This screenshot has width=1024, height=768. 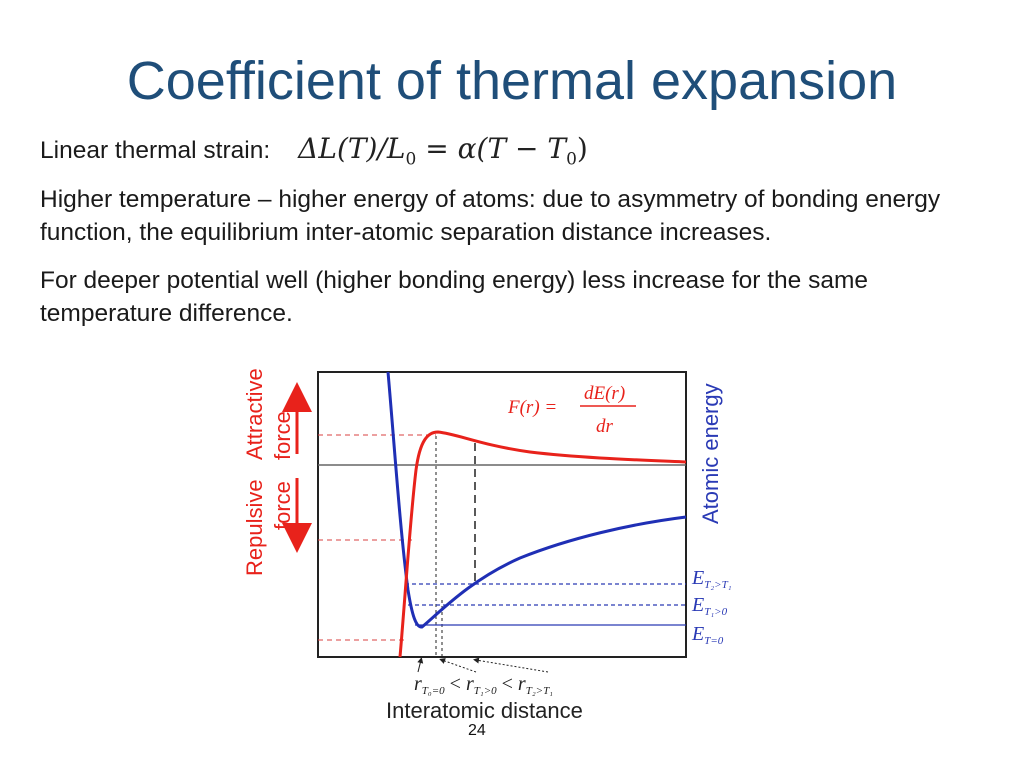 What do you see at coordinates (710, 453) in the screenshot?
I see `atomic-energy-label: Atomic energy` at bounding box center [710, 453].